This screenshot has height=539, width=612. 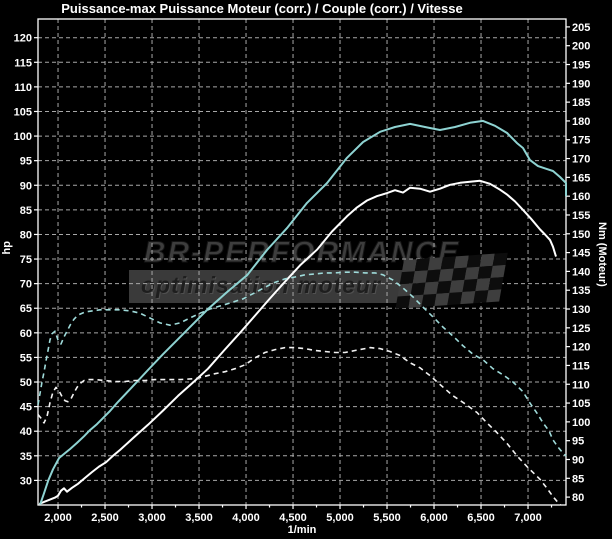 What do you see at coordinates (581, 84) in the screenshot?
I see `svg-text: 190` at bounding box center [581, 84].